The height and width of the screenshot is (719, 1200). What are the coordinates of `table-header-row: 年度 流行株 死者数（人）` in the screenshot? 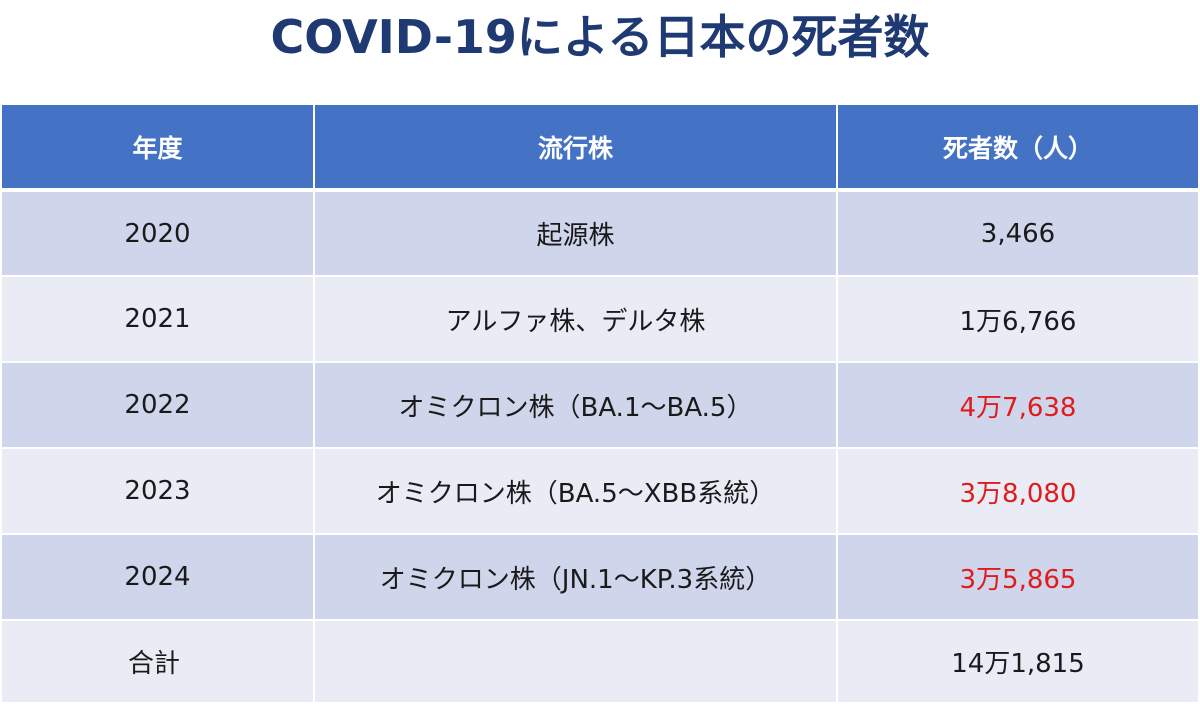 It's located at (600, 148).